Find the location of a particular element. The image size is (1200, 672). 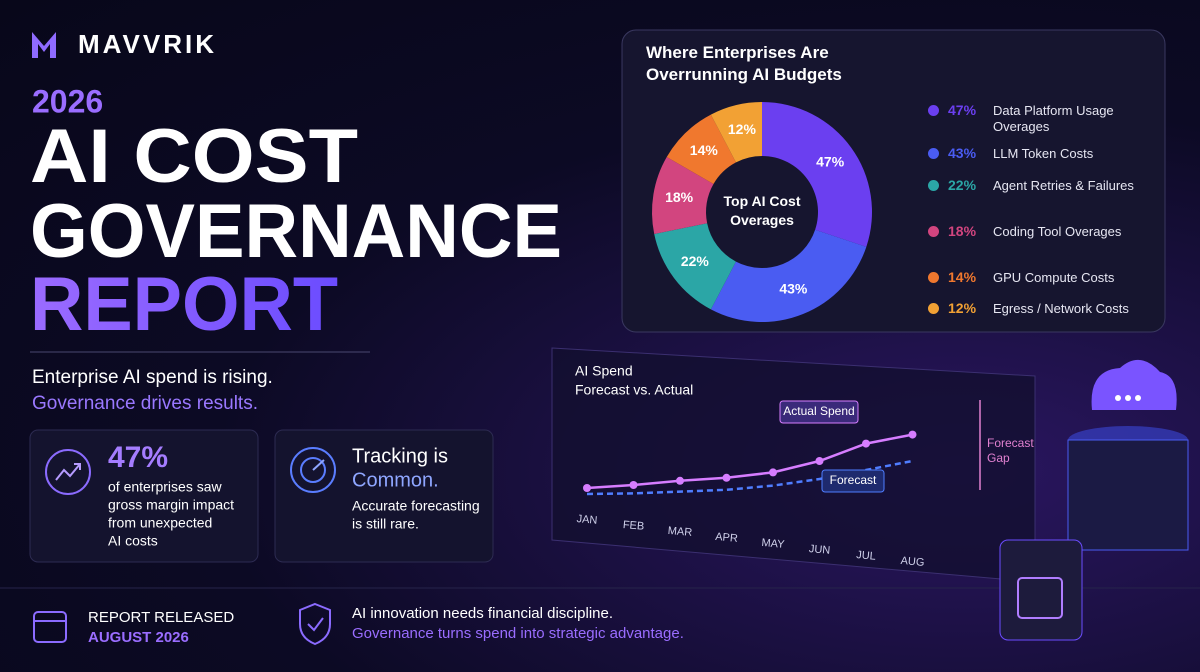

tagline-accent: Governance drives results. is located at coordinates (145, 403).